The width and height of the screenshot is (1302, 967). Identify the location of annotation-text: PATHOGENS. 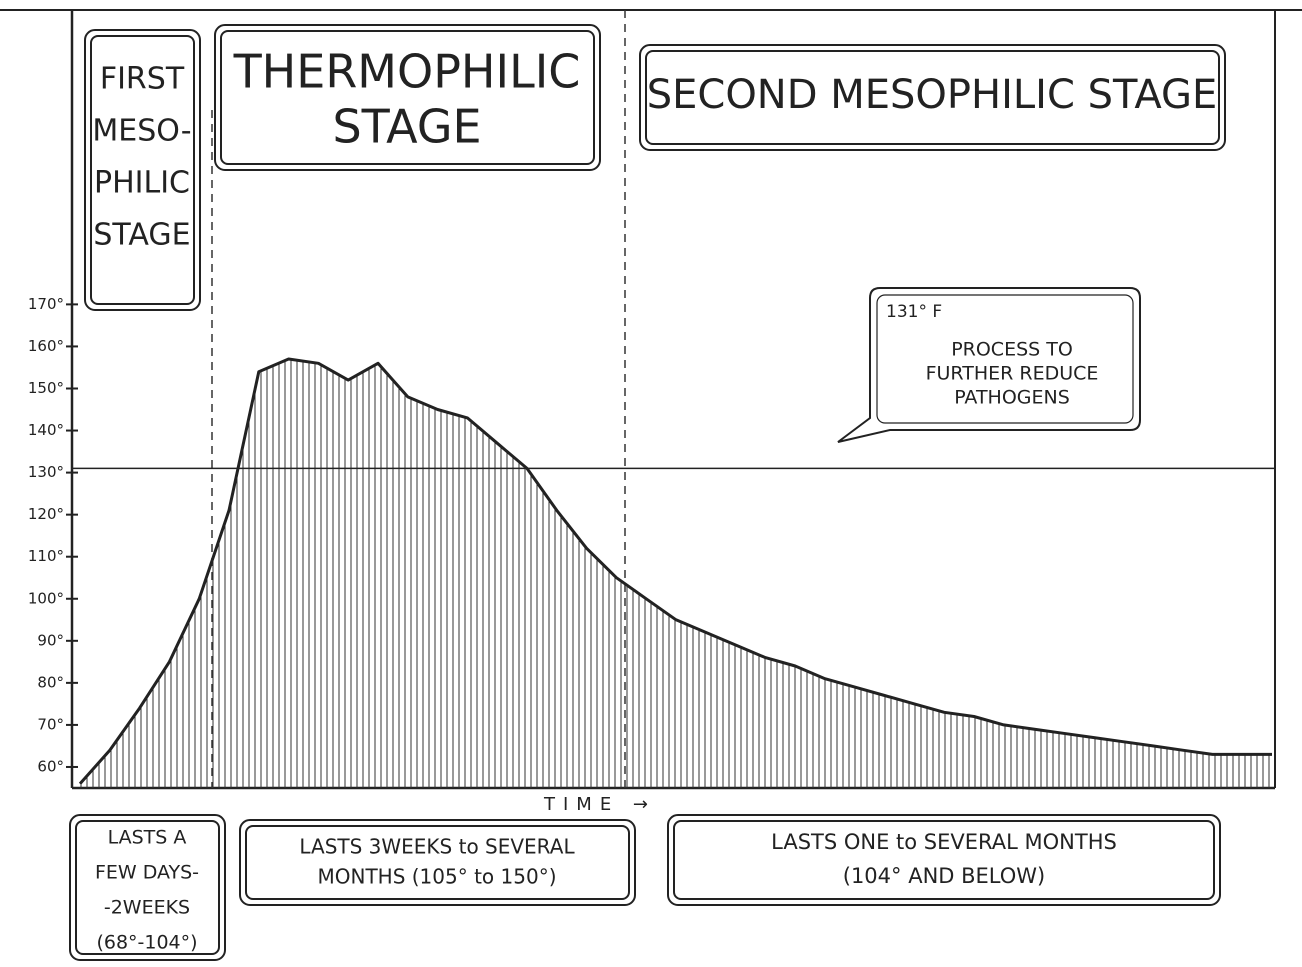
(1012, 398).